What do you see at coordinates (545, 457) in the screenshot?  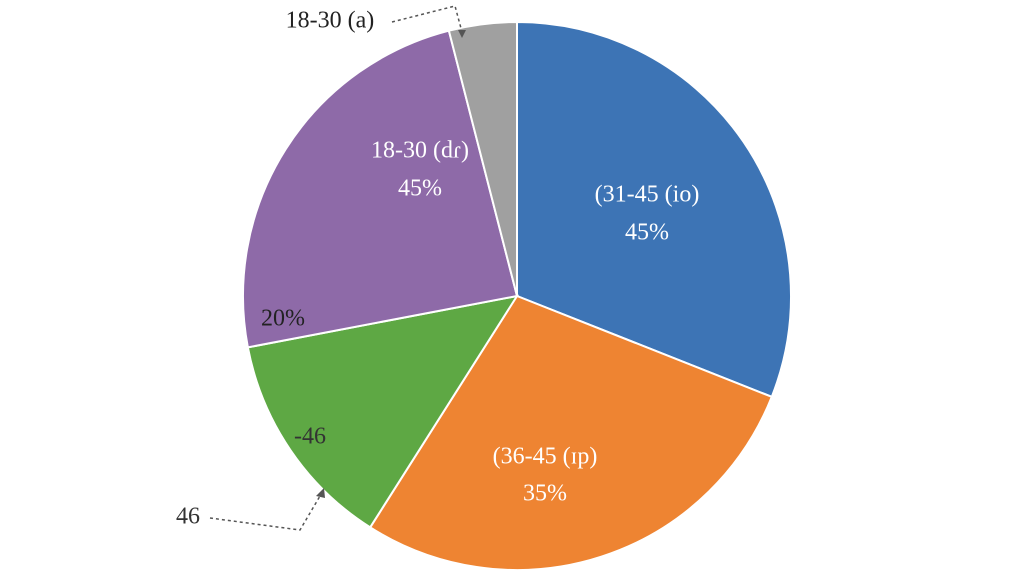 I see `slice-label: (36-45 (ɪp)` at bounding box center [545, 457].